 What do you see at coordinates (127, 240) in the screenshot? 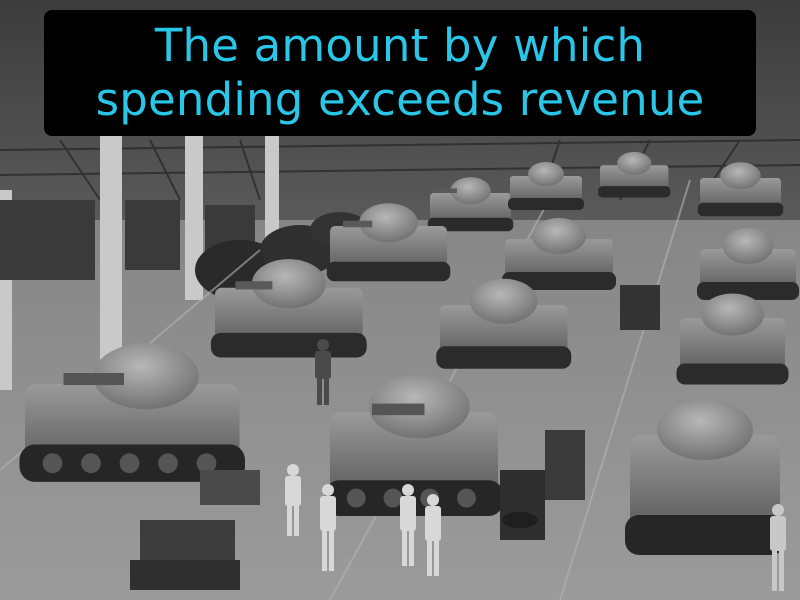
I see `wall-machinery` at bounding box center [127, 240].